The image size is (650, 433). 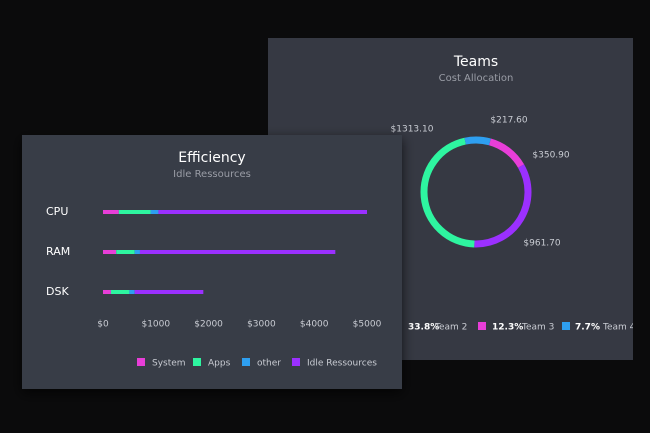 What do you see at coordinates (475, 62) in the screenshot?
I see `chart-title: Teams` at bounding box center [475, 62].